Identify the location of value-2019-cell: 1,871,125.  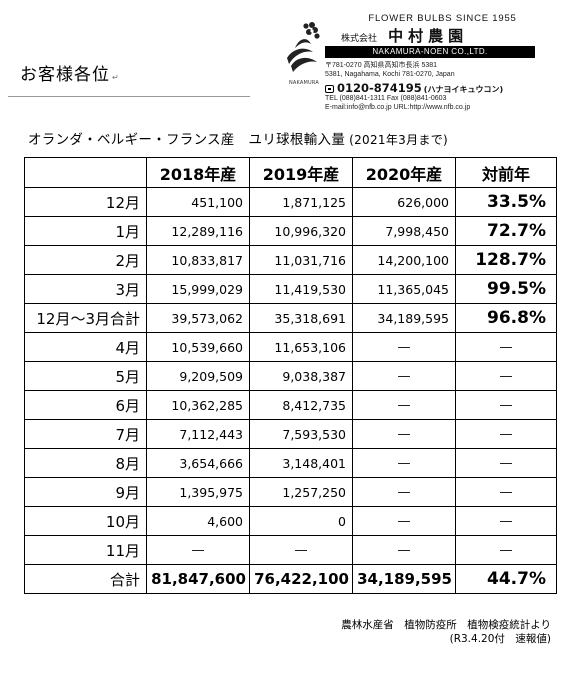
(301, 202).